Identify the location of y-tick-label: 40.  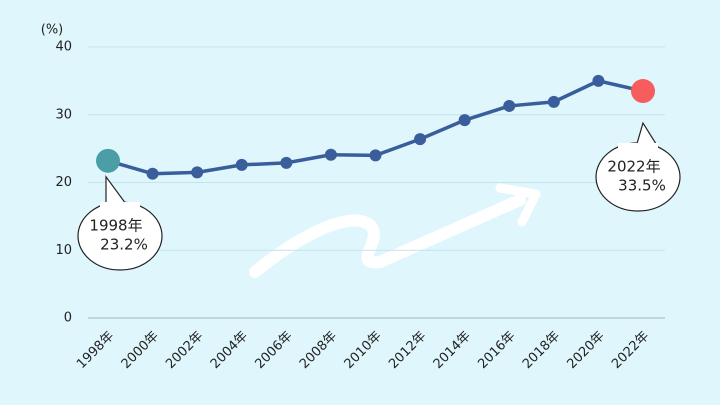
(63, 47).